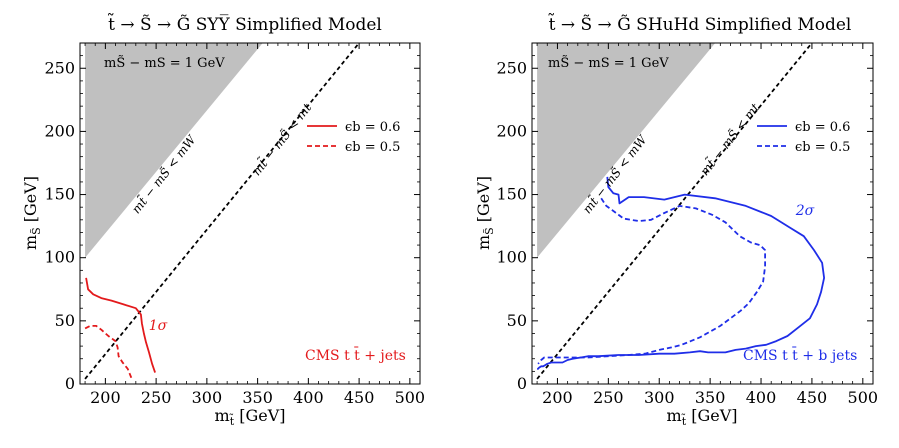 This screenshot has width=899, height=448. I want to click on chart-title: t̃ → S̃ → G̃ SYY̅ Simplified Model, so click(244, 24).